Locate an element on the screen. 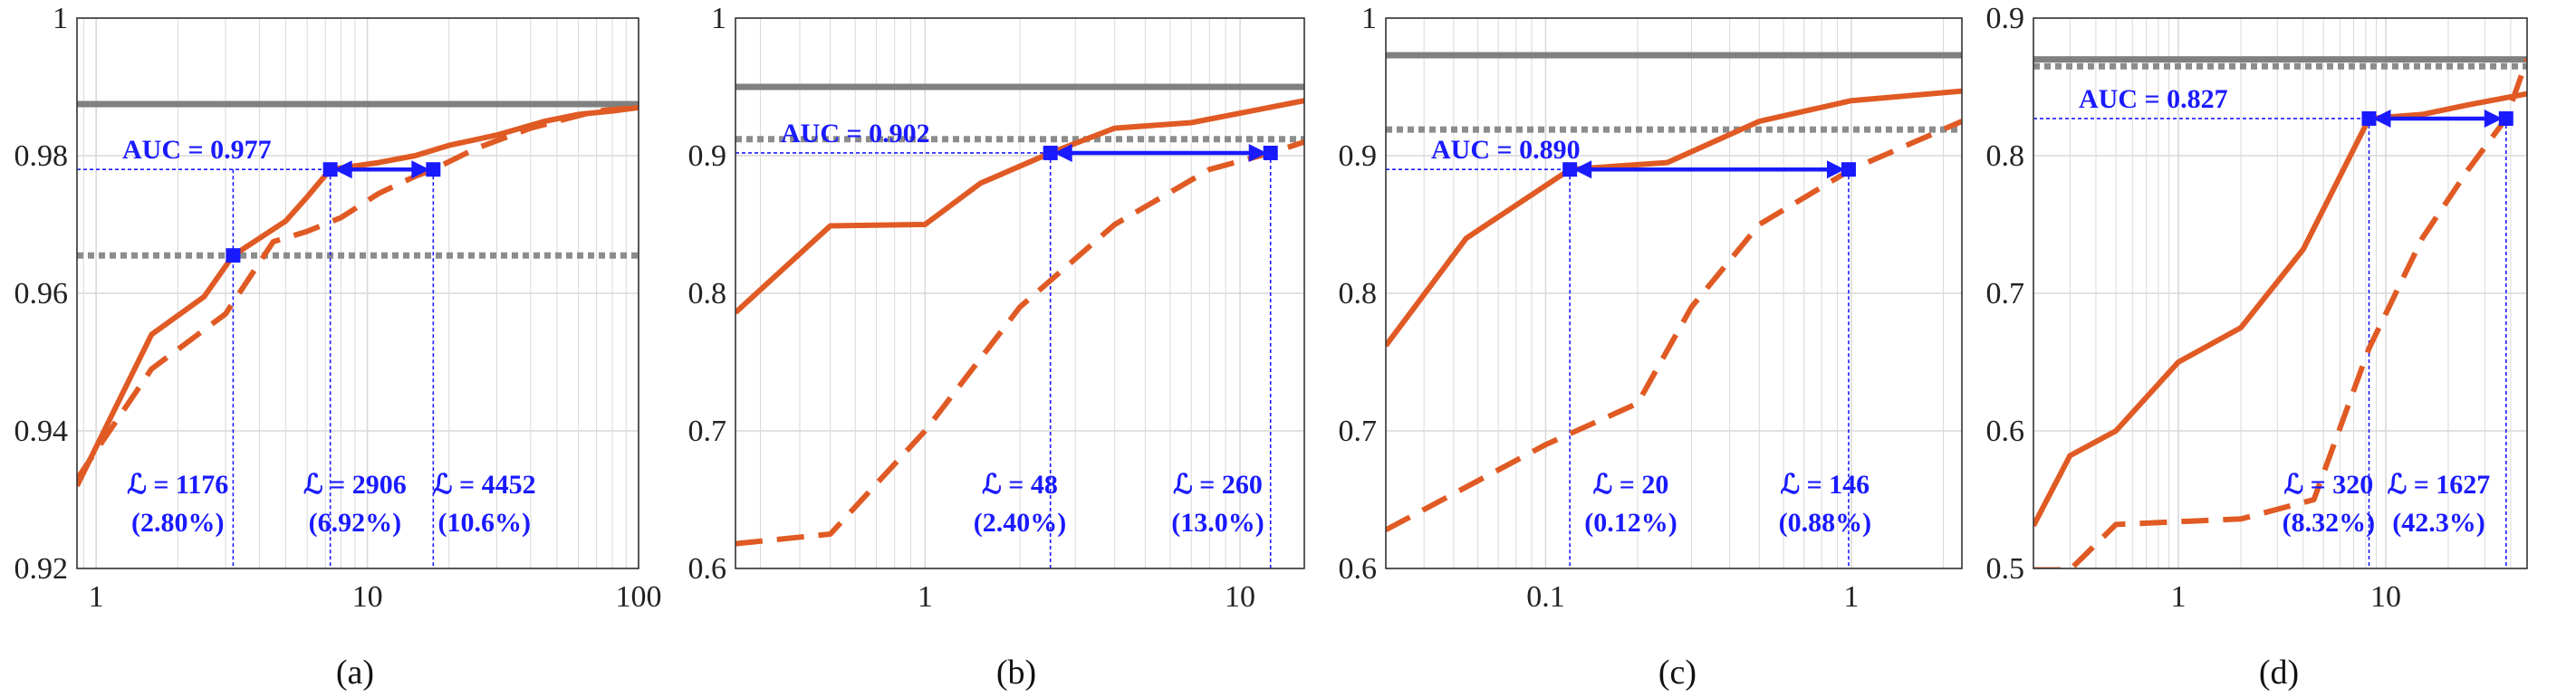 This screenshot has width=2576, height=697. auc-label: AUC = 0.827 is located at coordinates (2153, 99).